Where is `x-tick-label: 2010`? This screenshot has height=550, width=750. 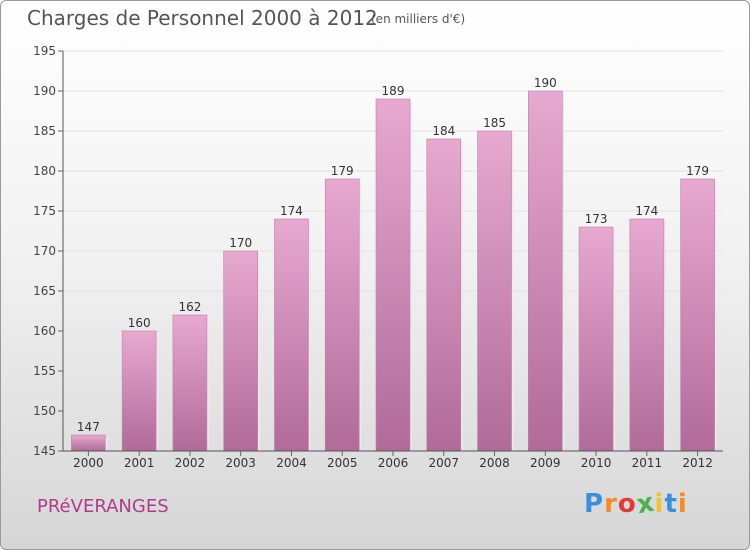 x-tick-label: 2010 is located at coordinates (596, 463).